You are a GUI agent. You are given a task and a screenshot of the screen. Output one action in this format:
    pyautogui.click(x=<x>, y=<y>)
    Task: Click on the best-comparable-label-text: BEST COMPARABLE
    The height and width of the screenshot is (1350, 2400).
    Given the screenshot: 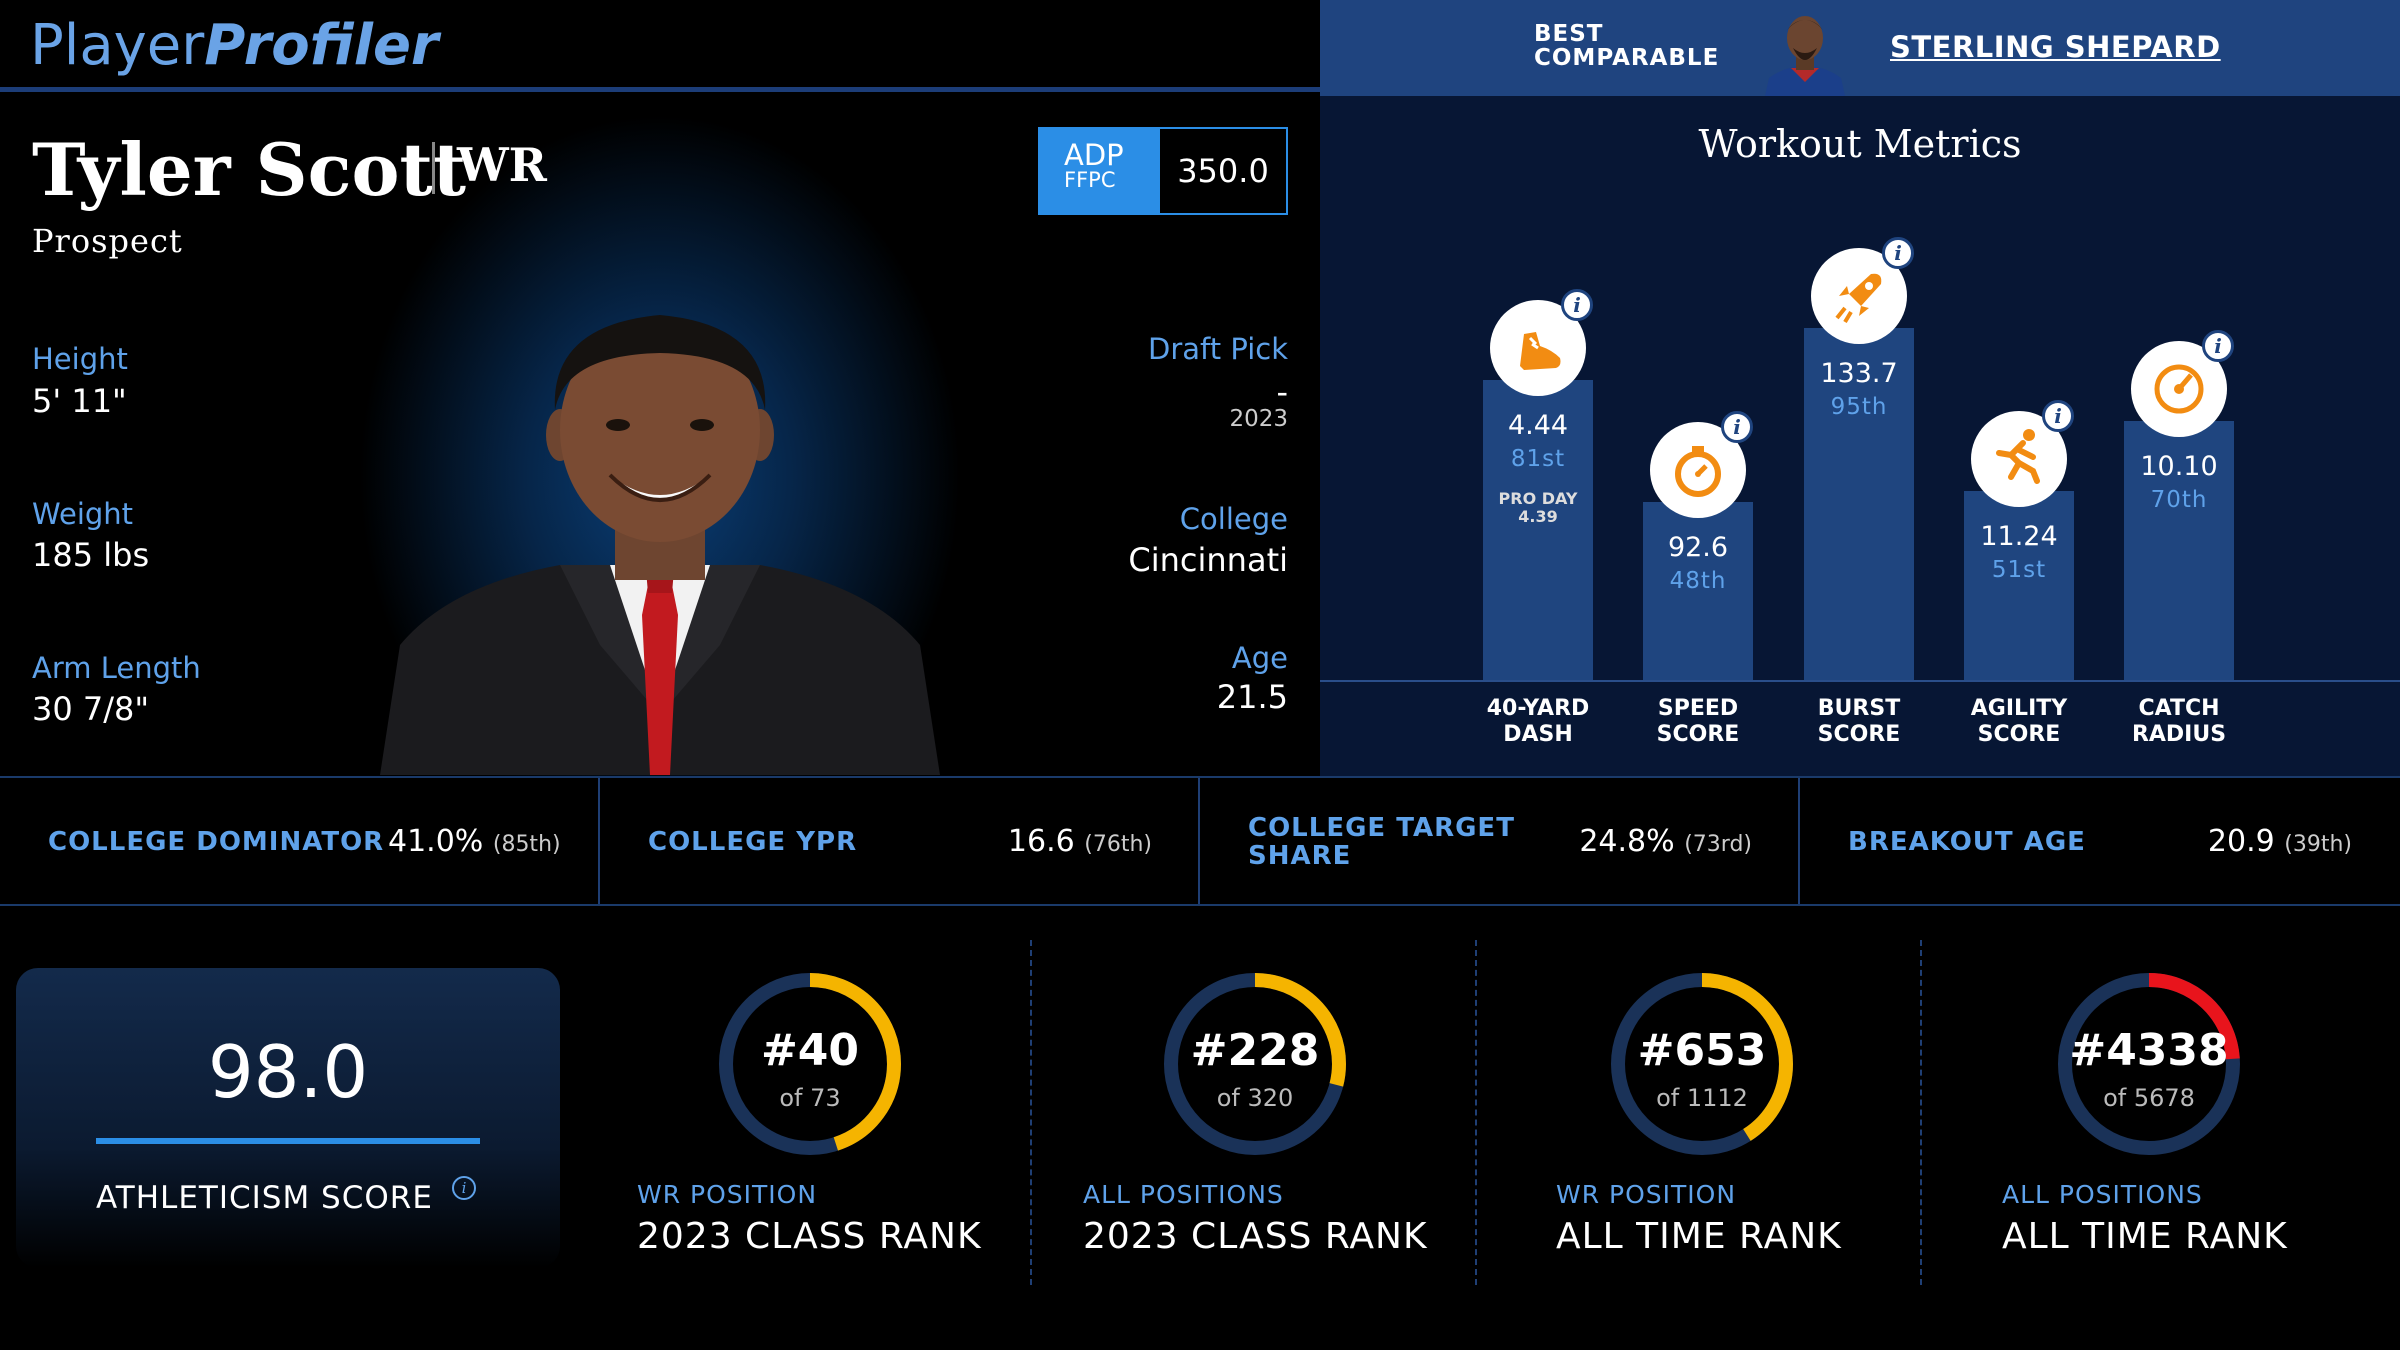 What is the action you would take?
    pyautogui.click(x=1627, y=46)
    